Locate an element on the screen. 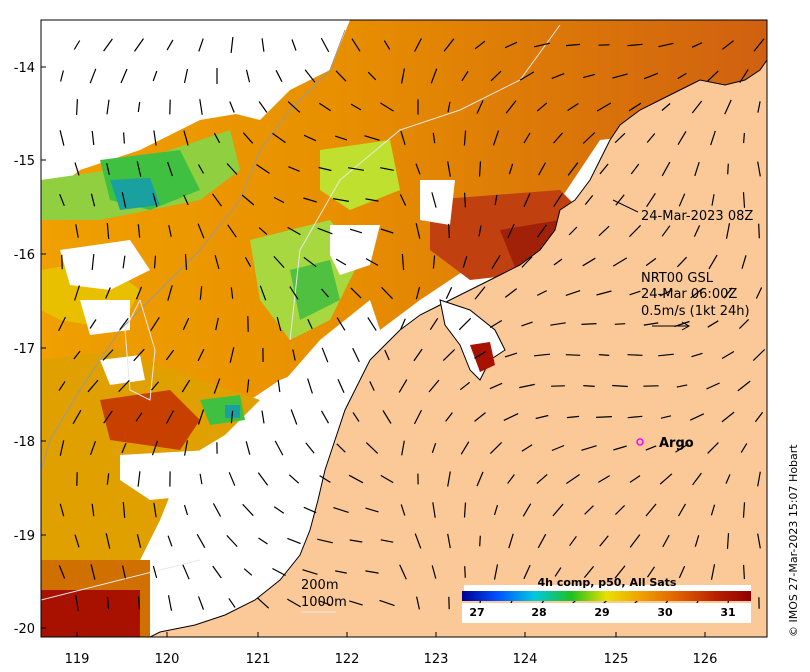  colorbar-tick: 29 is located at coordinates (601, 612).